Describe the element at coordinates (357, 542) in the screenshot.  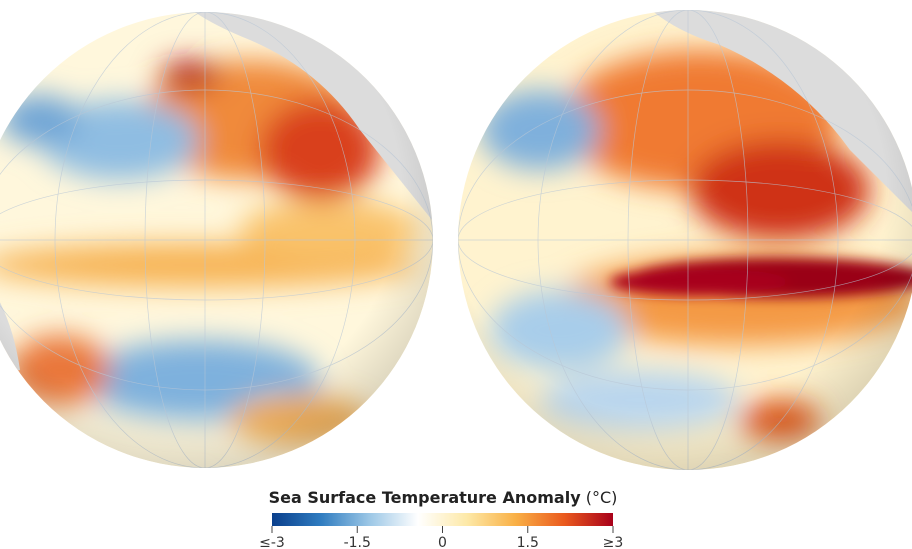
I see `colorbar-tick-label: -1.5` at that location.